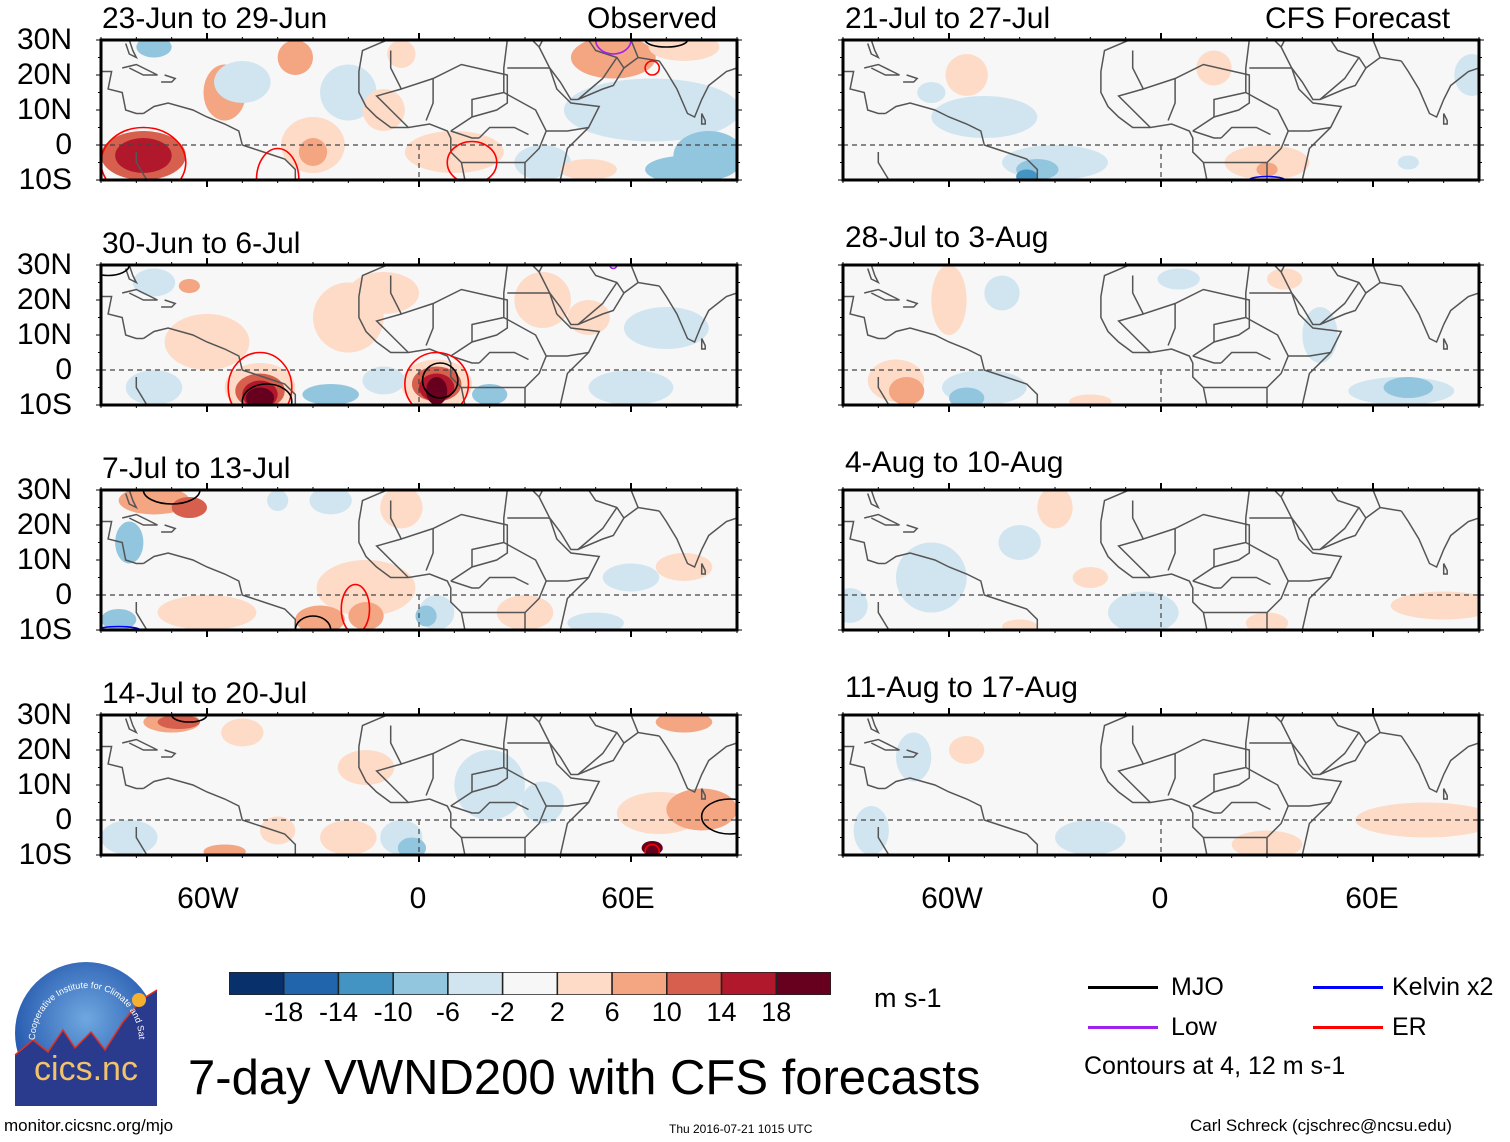 The height and width of the screenshot is (1142, 1510). Describe the element at coordinates (613, 267) in the screenshot. I see `contour-low` at that location.